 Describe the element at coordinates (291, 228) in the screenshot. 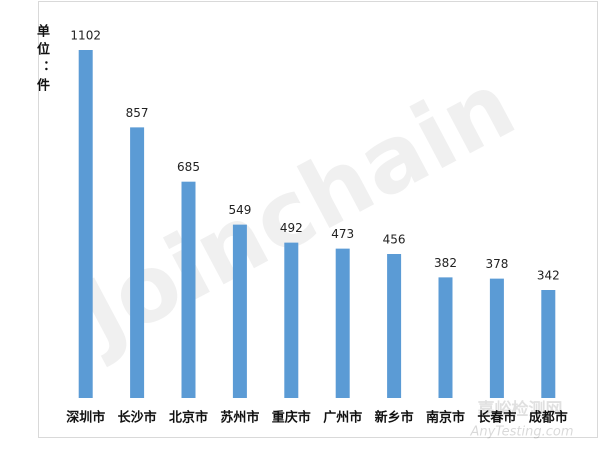

I see `value-label: 492` at that location.